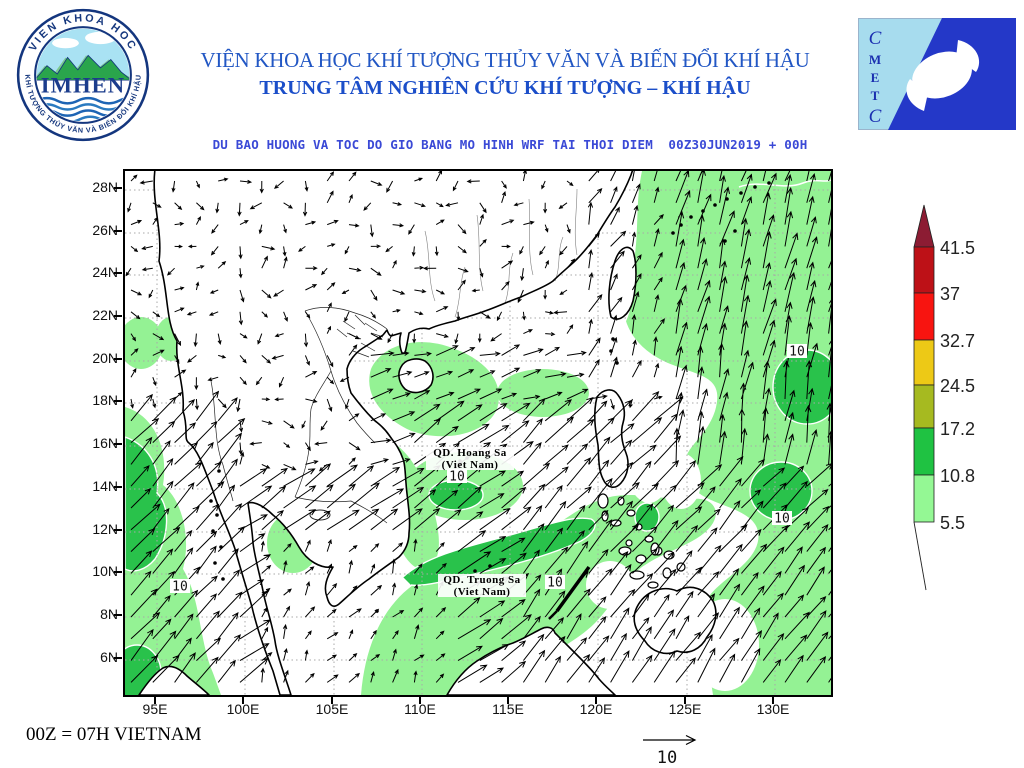 The height and width of the screenshot is (768, 1024). Describe the element at coordinates (109, 614) in the screenshot. I see `lat-label-8N: 8N` at that location.